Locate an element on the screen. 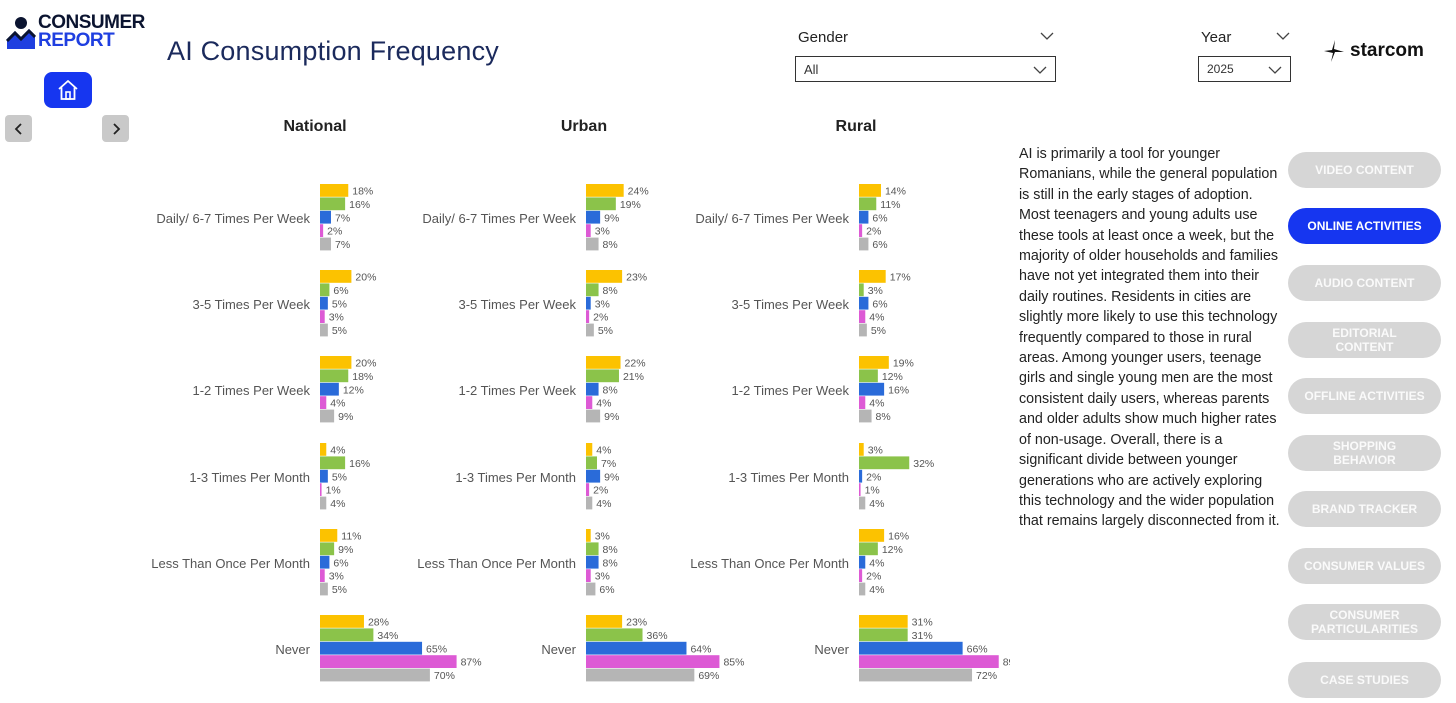 The height and width of the screenshot is (703, 1456). menu-online-activities-button: ONLINE ACTIVITIES is located at coordinates (1364, 226).